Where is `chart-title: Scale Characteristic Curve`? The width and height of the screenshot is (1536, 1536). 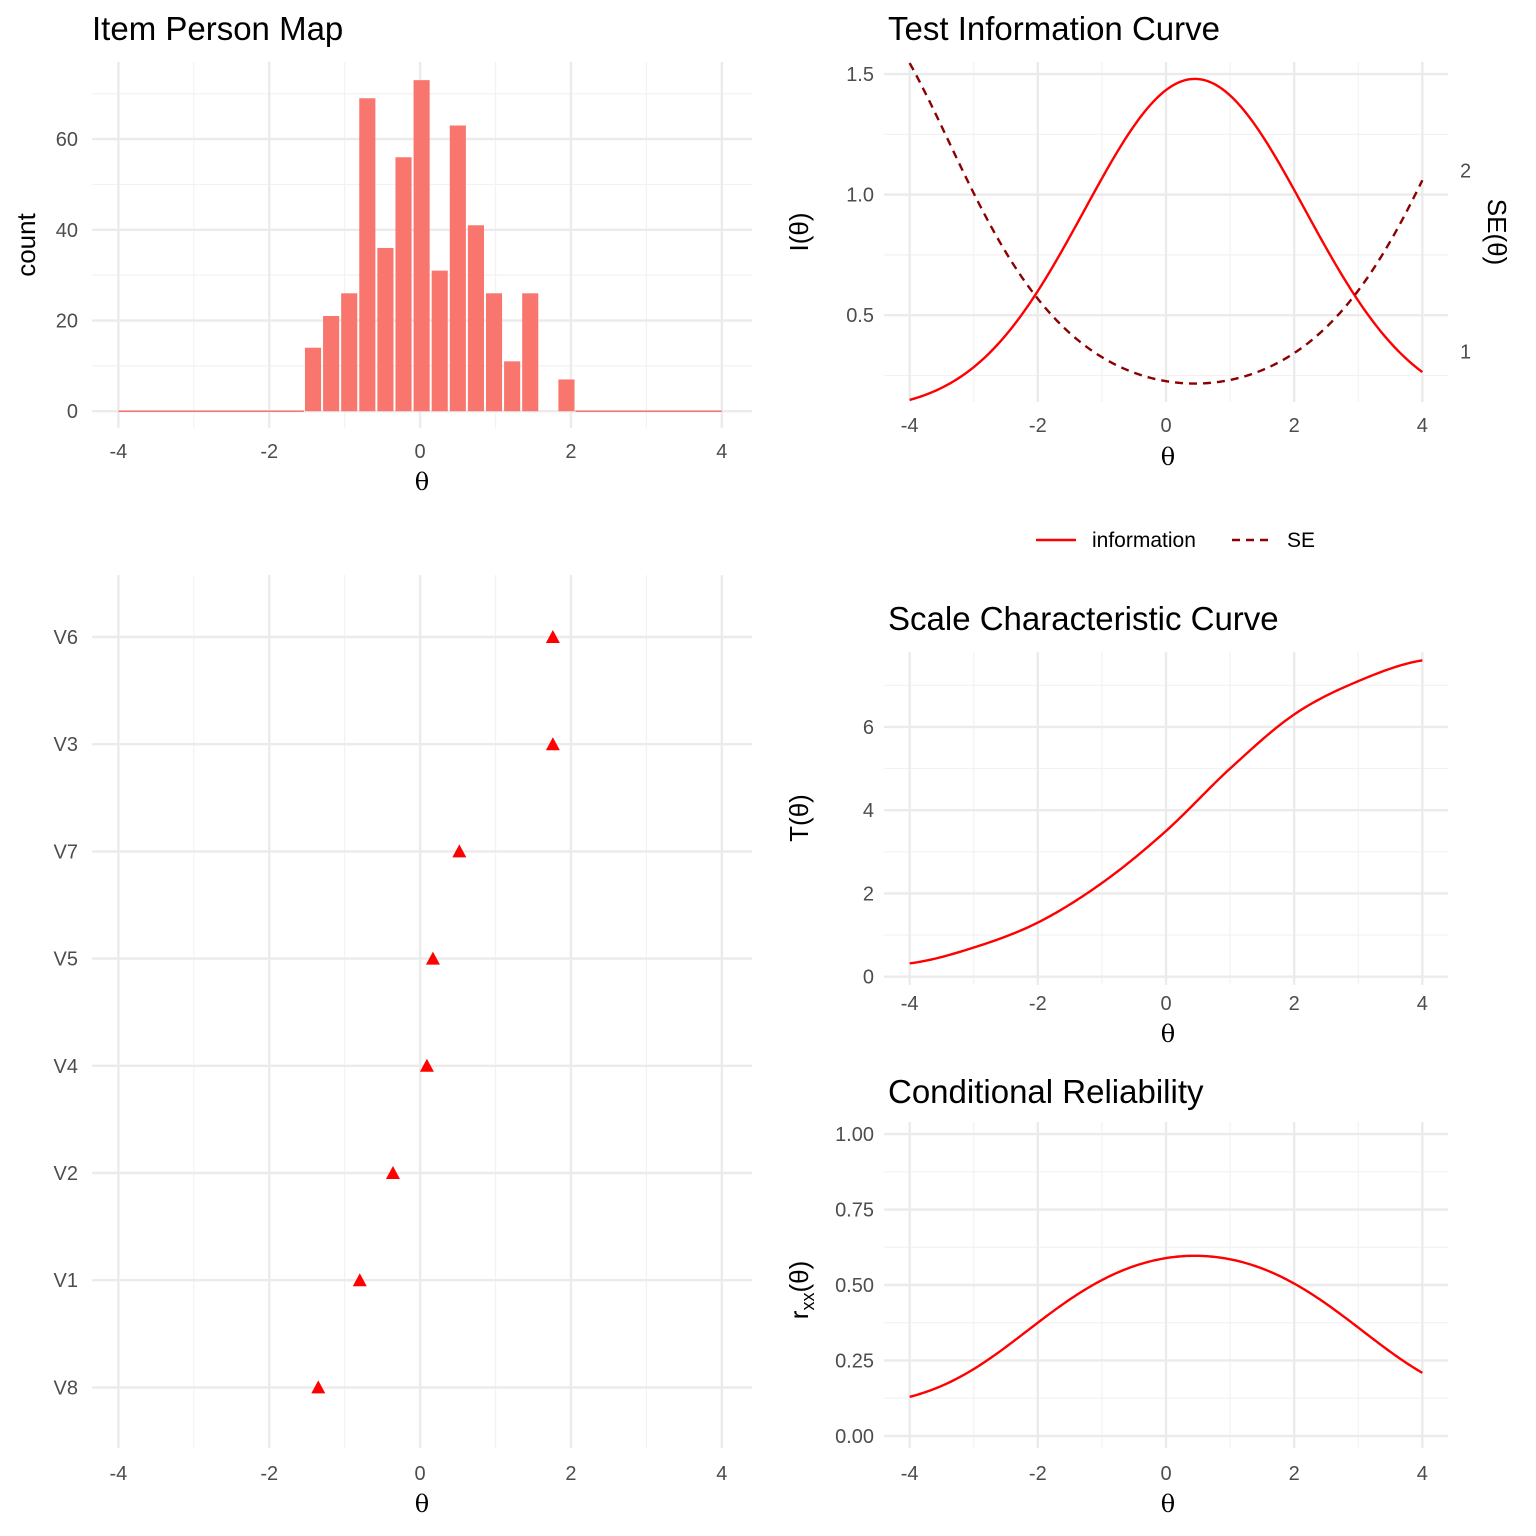
chart-title: Scale Characteristic Curve is located at coordinates (1083, 618).